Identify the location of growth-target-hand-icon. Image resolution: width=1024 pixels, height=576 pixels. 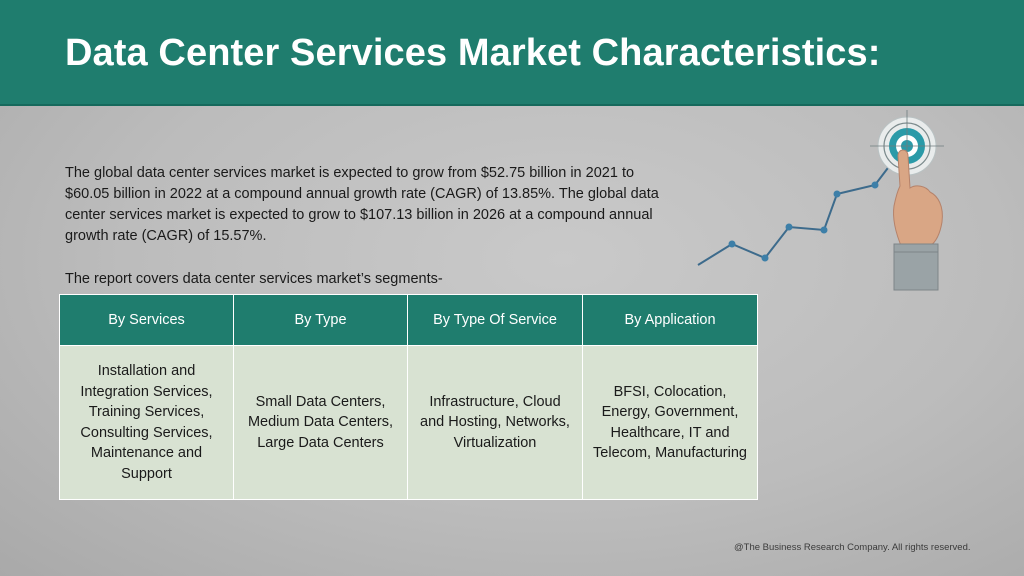
(820, 200).